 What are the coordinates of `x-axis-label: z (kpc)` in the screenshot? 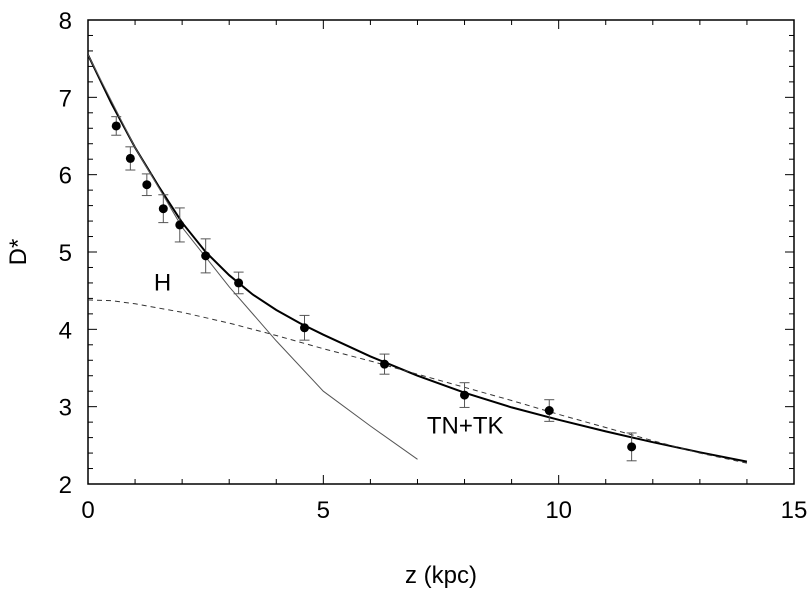 It's located at (441, 575).